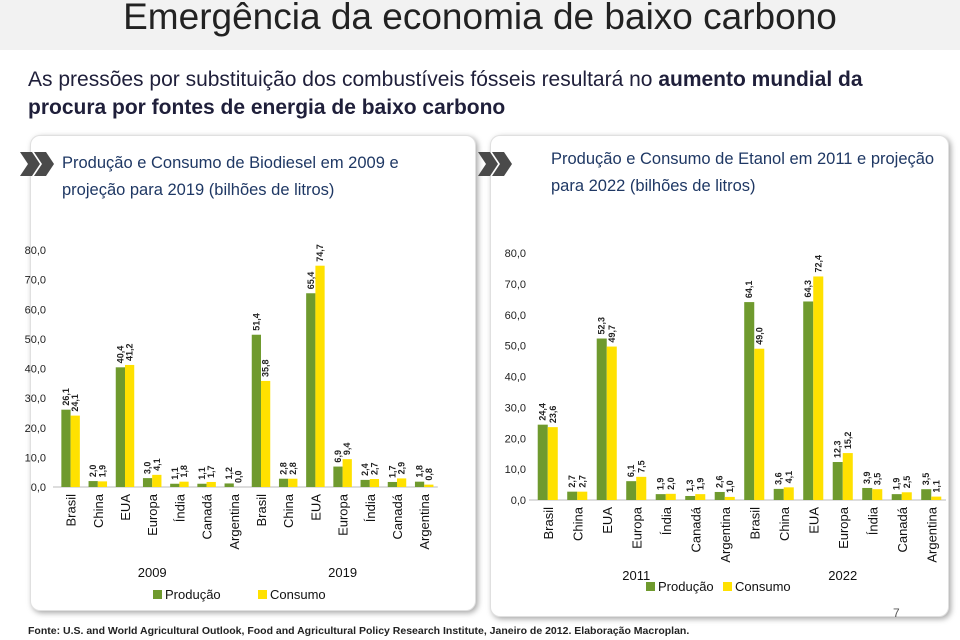 This screenshot has width=960, height=640. What do you see at coordinates (420, 471) in the screenshot?
I see `value-label: 1,8` at bounding box center [420, 471].